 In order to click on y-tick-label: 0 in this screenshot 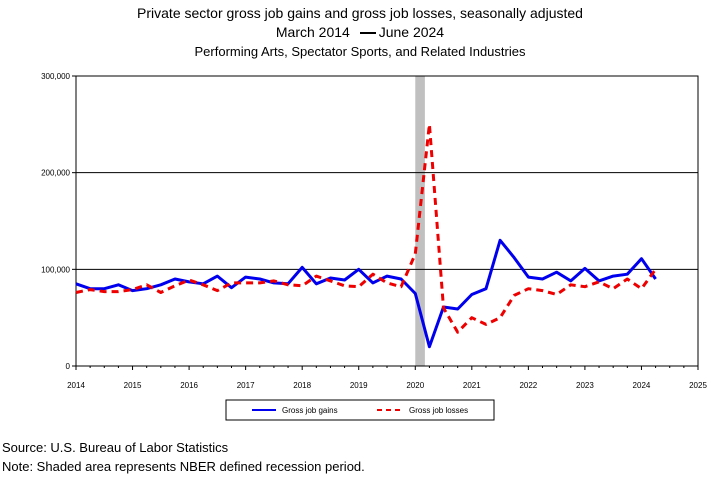, I will do `click(68, 366)`.